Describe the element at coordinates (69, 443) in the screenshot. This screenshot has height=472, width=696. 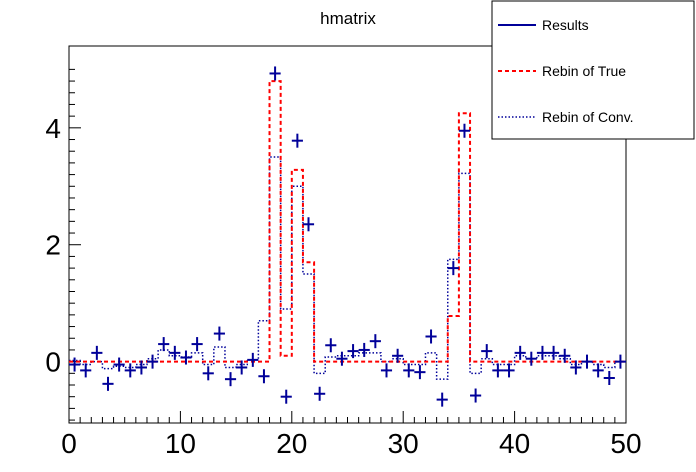
I see `x-tick-label: 0` at that location.